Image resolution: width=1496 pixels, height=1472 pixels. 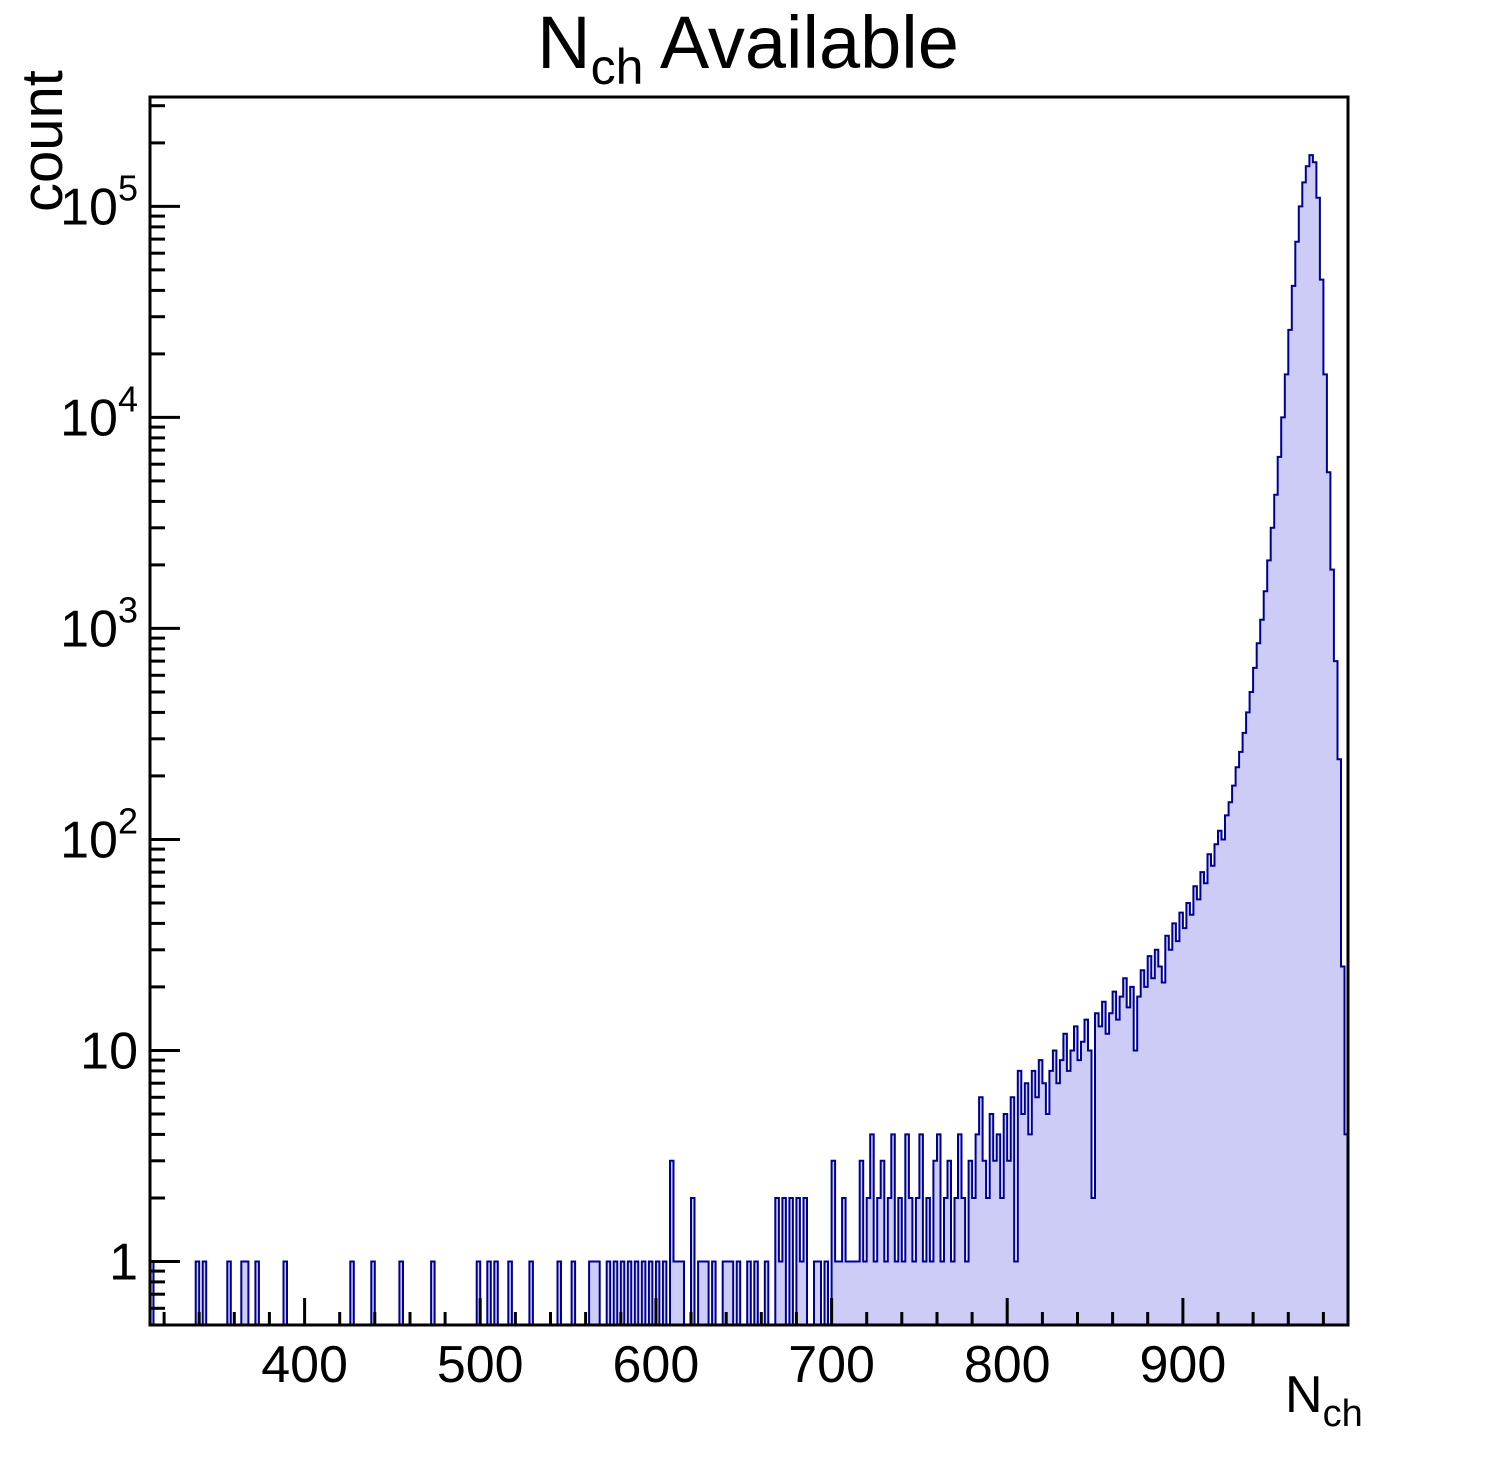 I want to click on chart-title: Nch Available, so click(x=748, y=48).